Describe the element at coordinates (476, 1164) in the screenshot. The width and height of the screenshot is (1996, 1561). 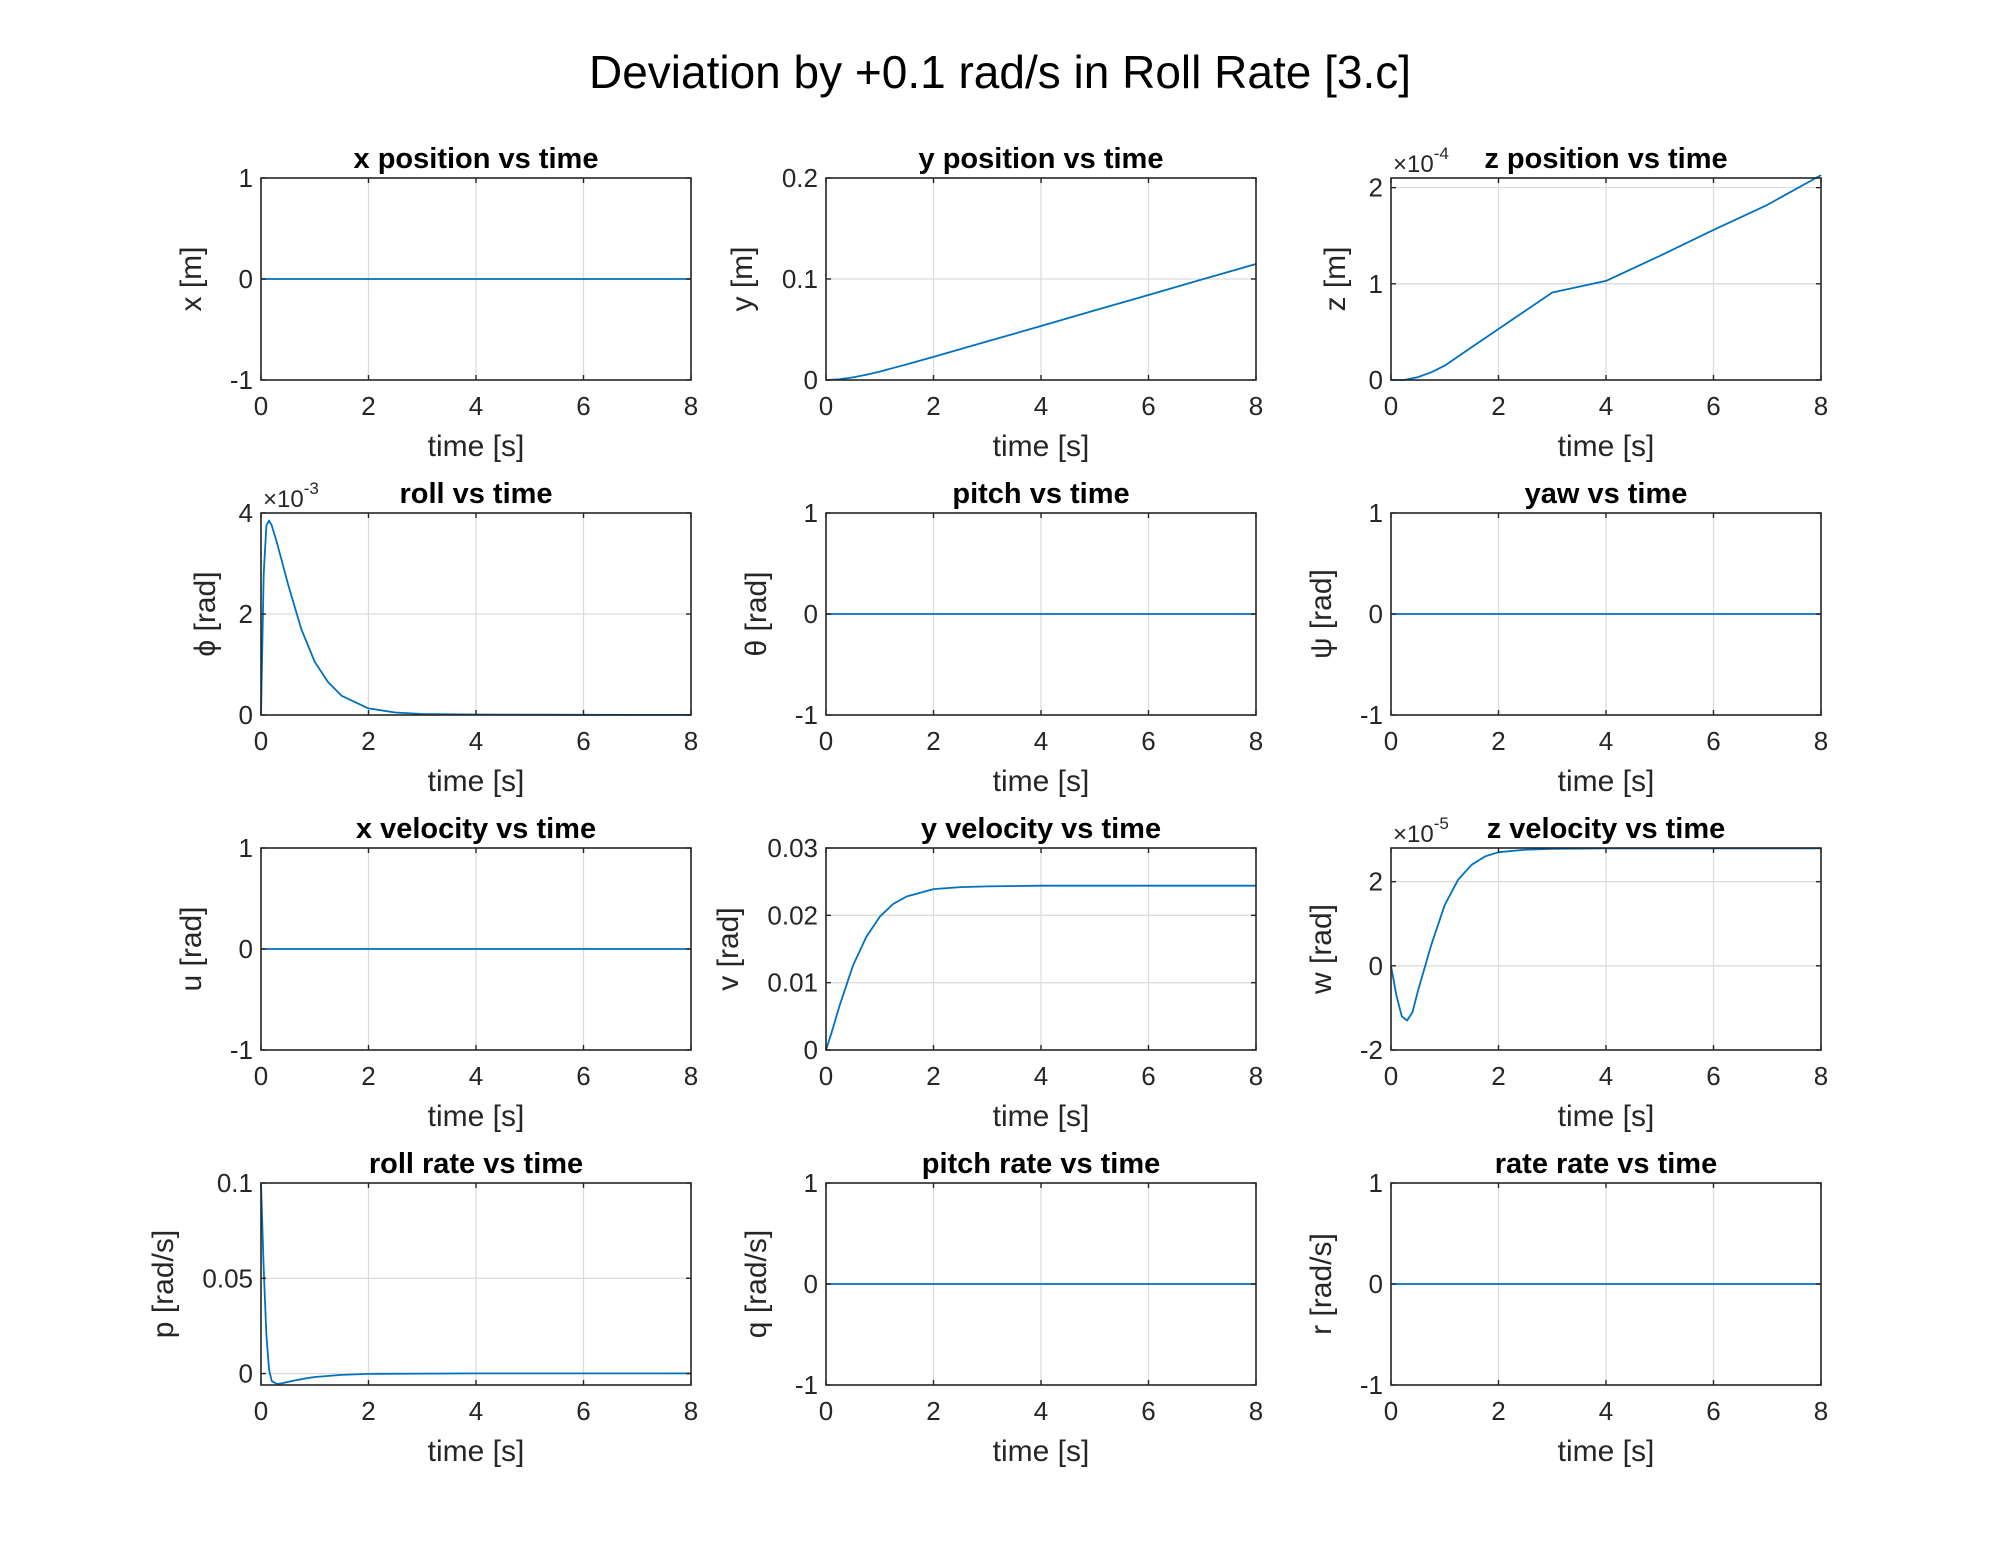
I see `subplot-title: roll rate vs time` at that location.